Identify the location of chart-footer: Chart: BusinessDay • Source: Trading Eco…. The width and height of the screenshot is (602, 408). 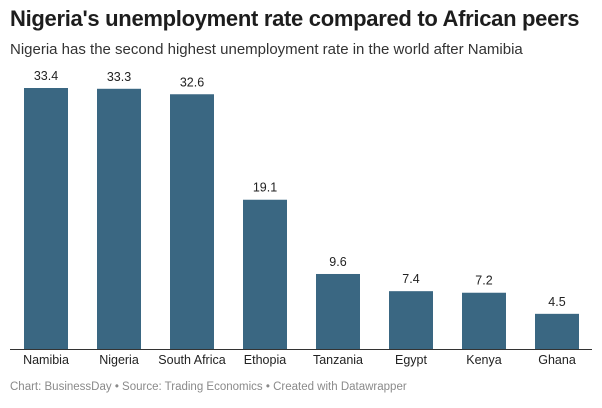
(208, 387).